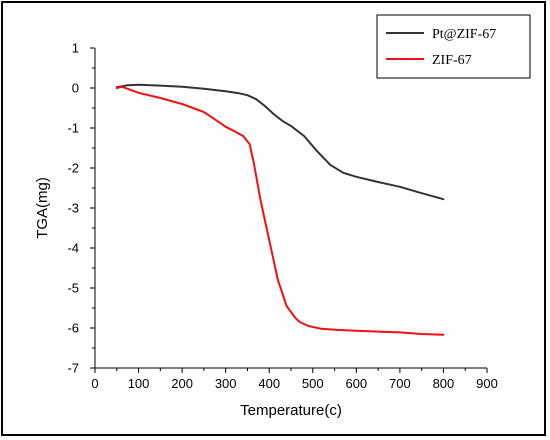  I want to click on y-tick-label: -1, so click(73, 128).